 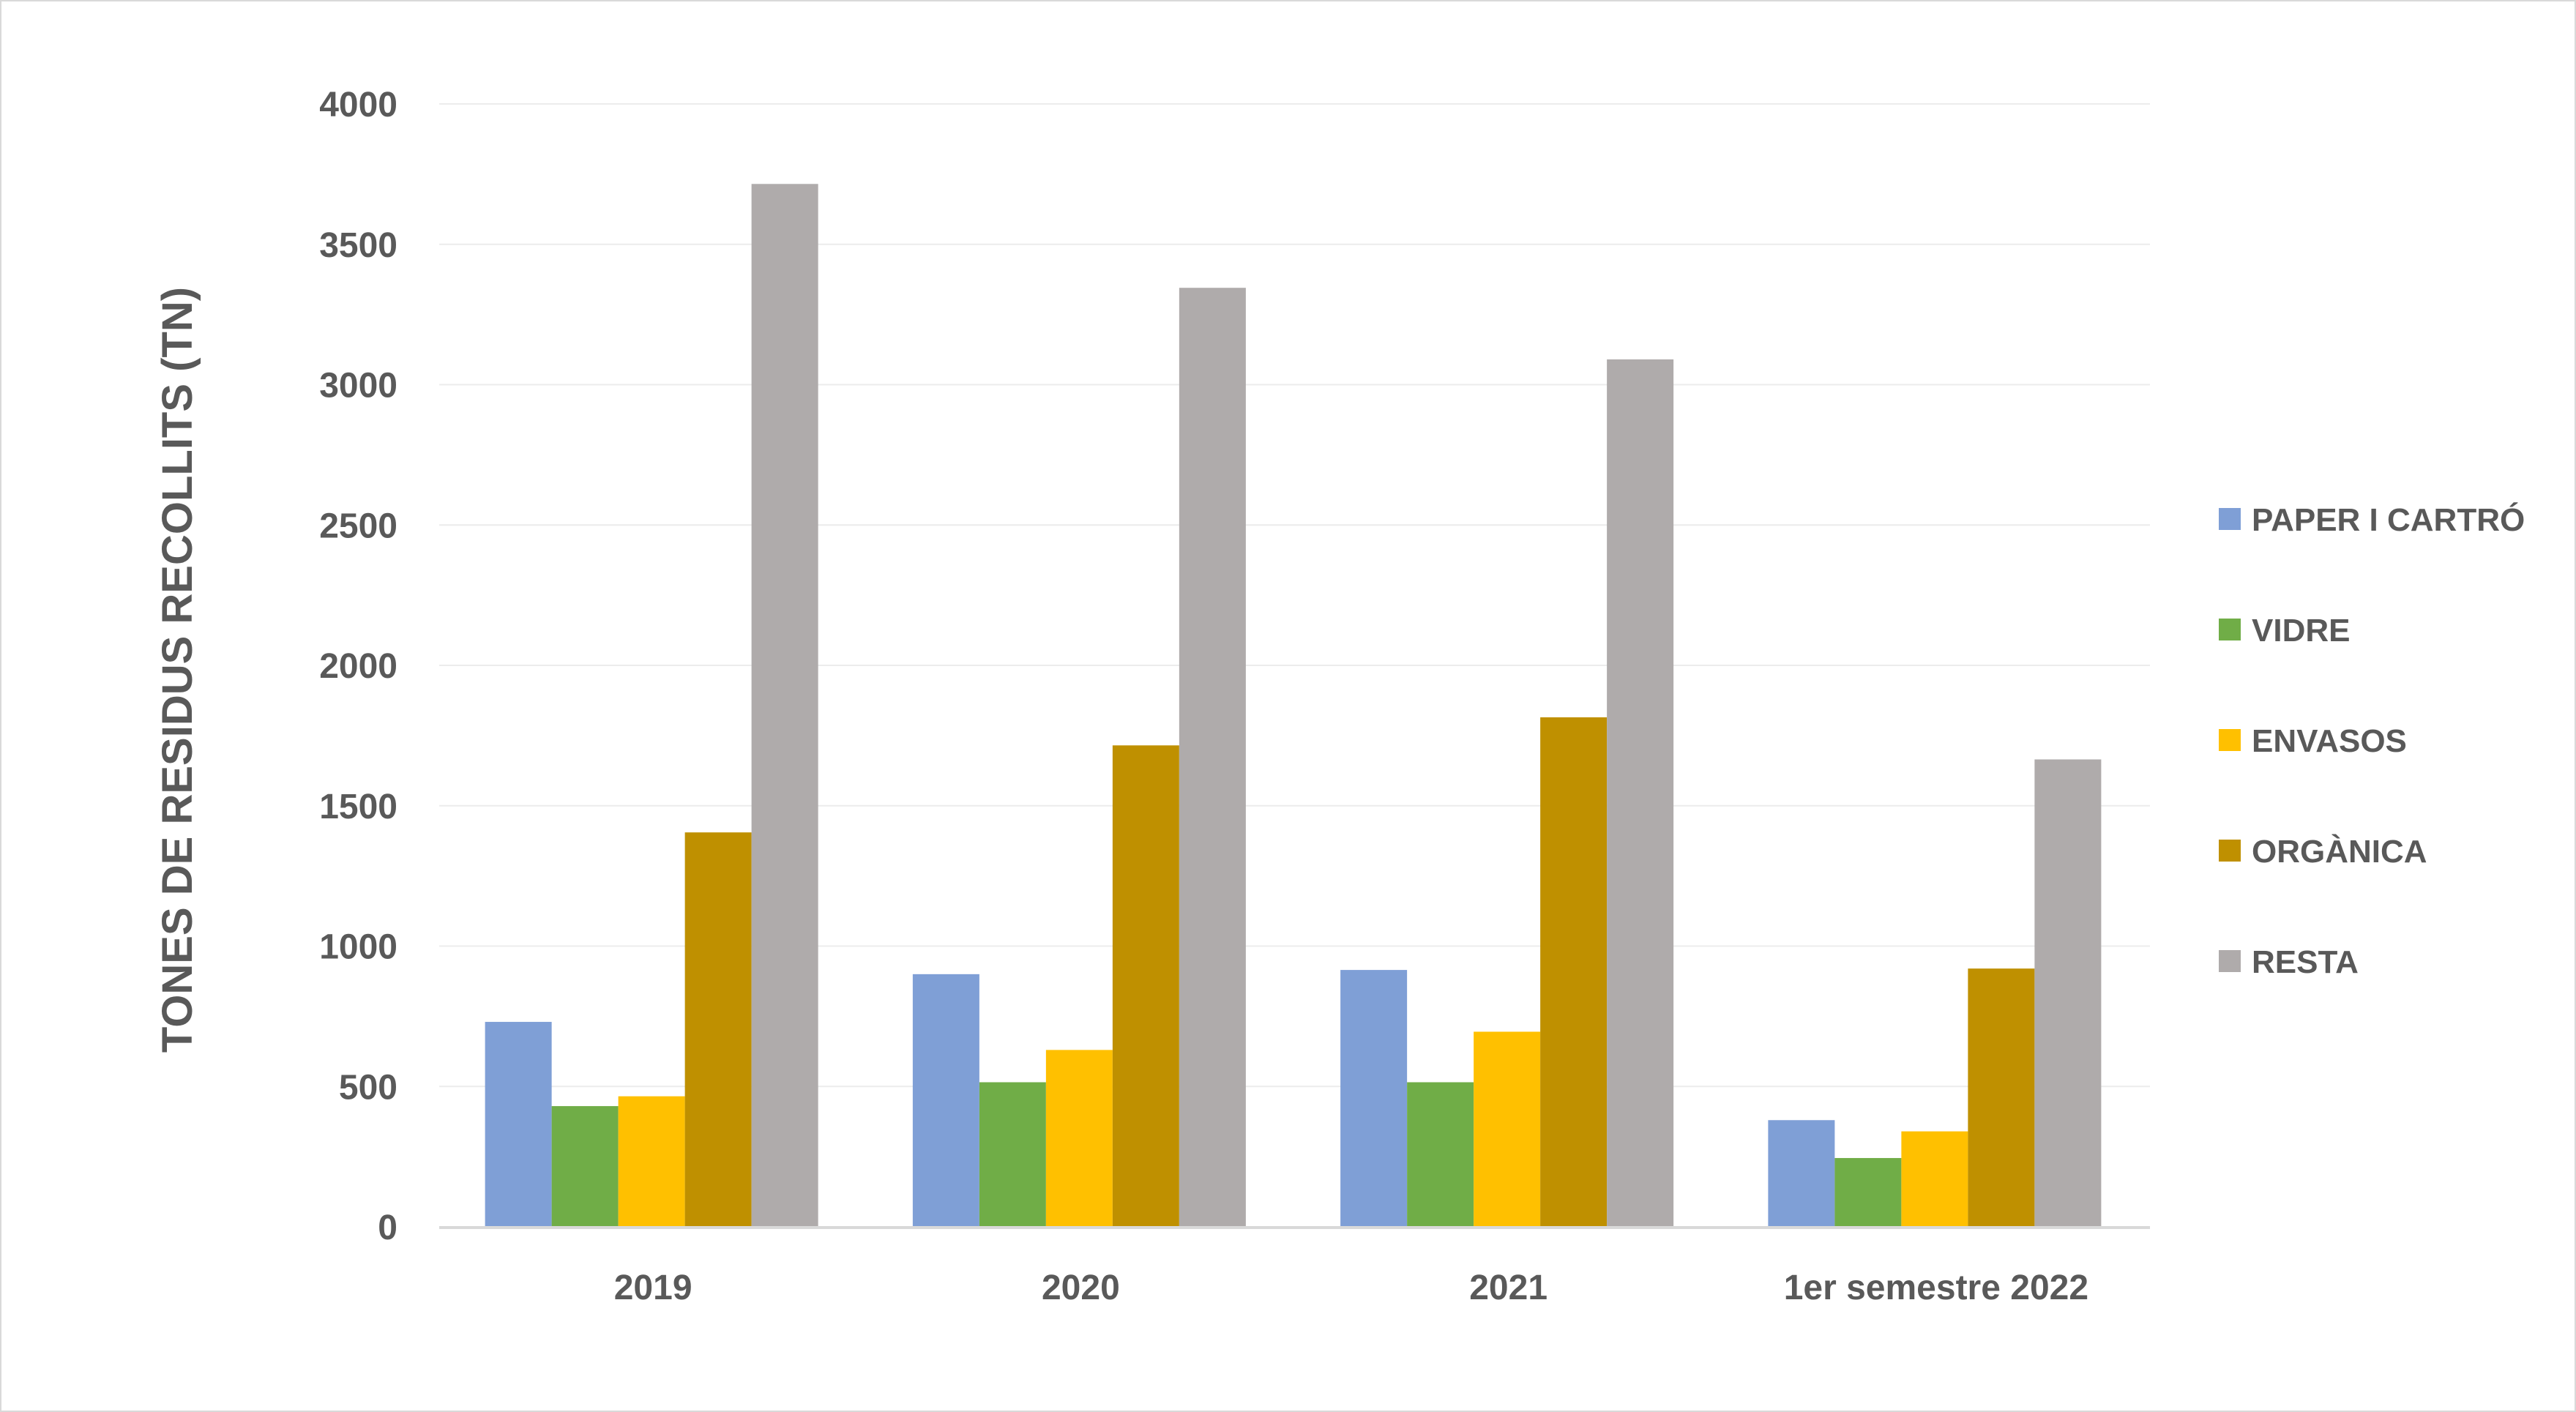 I want to click on legend: PAPER I CARTRÓ VIDRE ENVASOS ORGÀNICA RESTA, so click(x=2372, y=740).